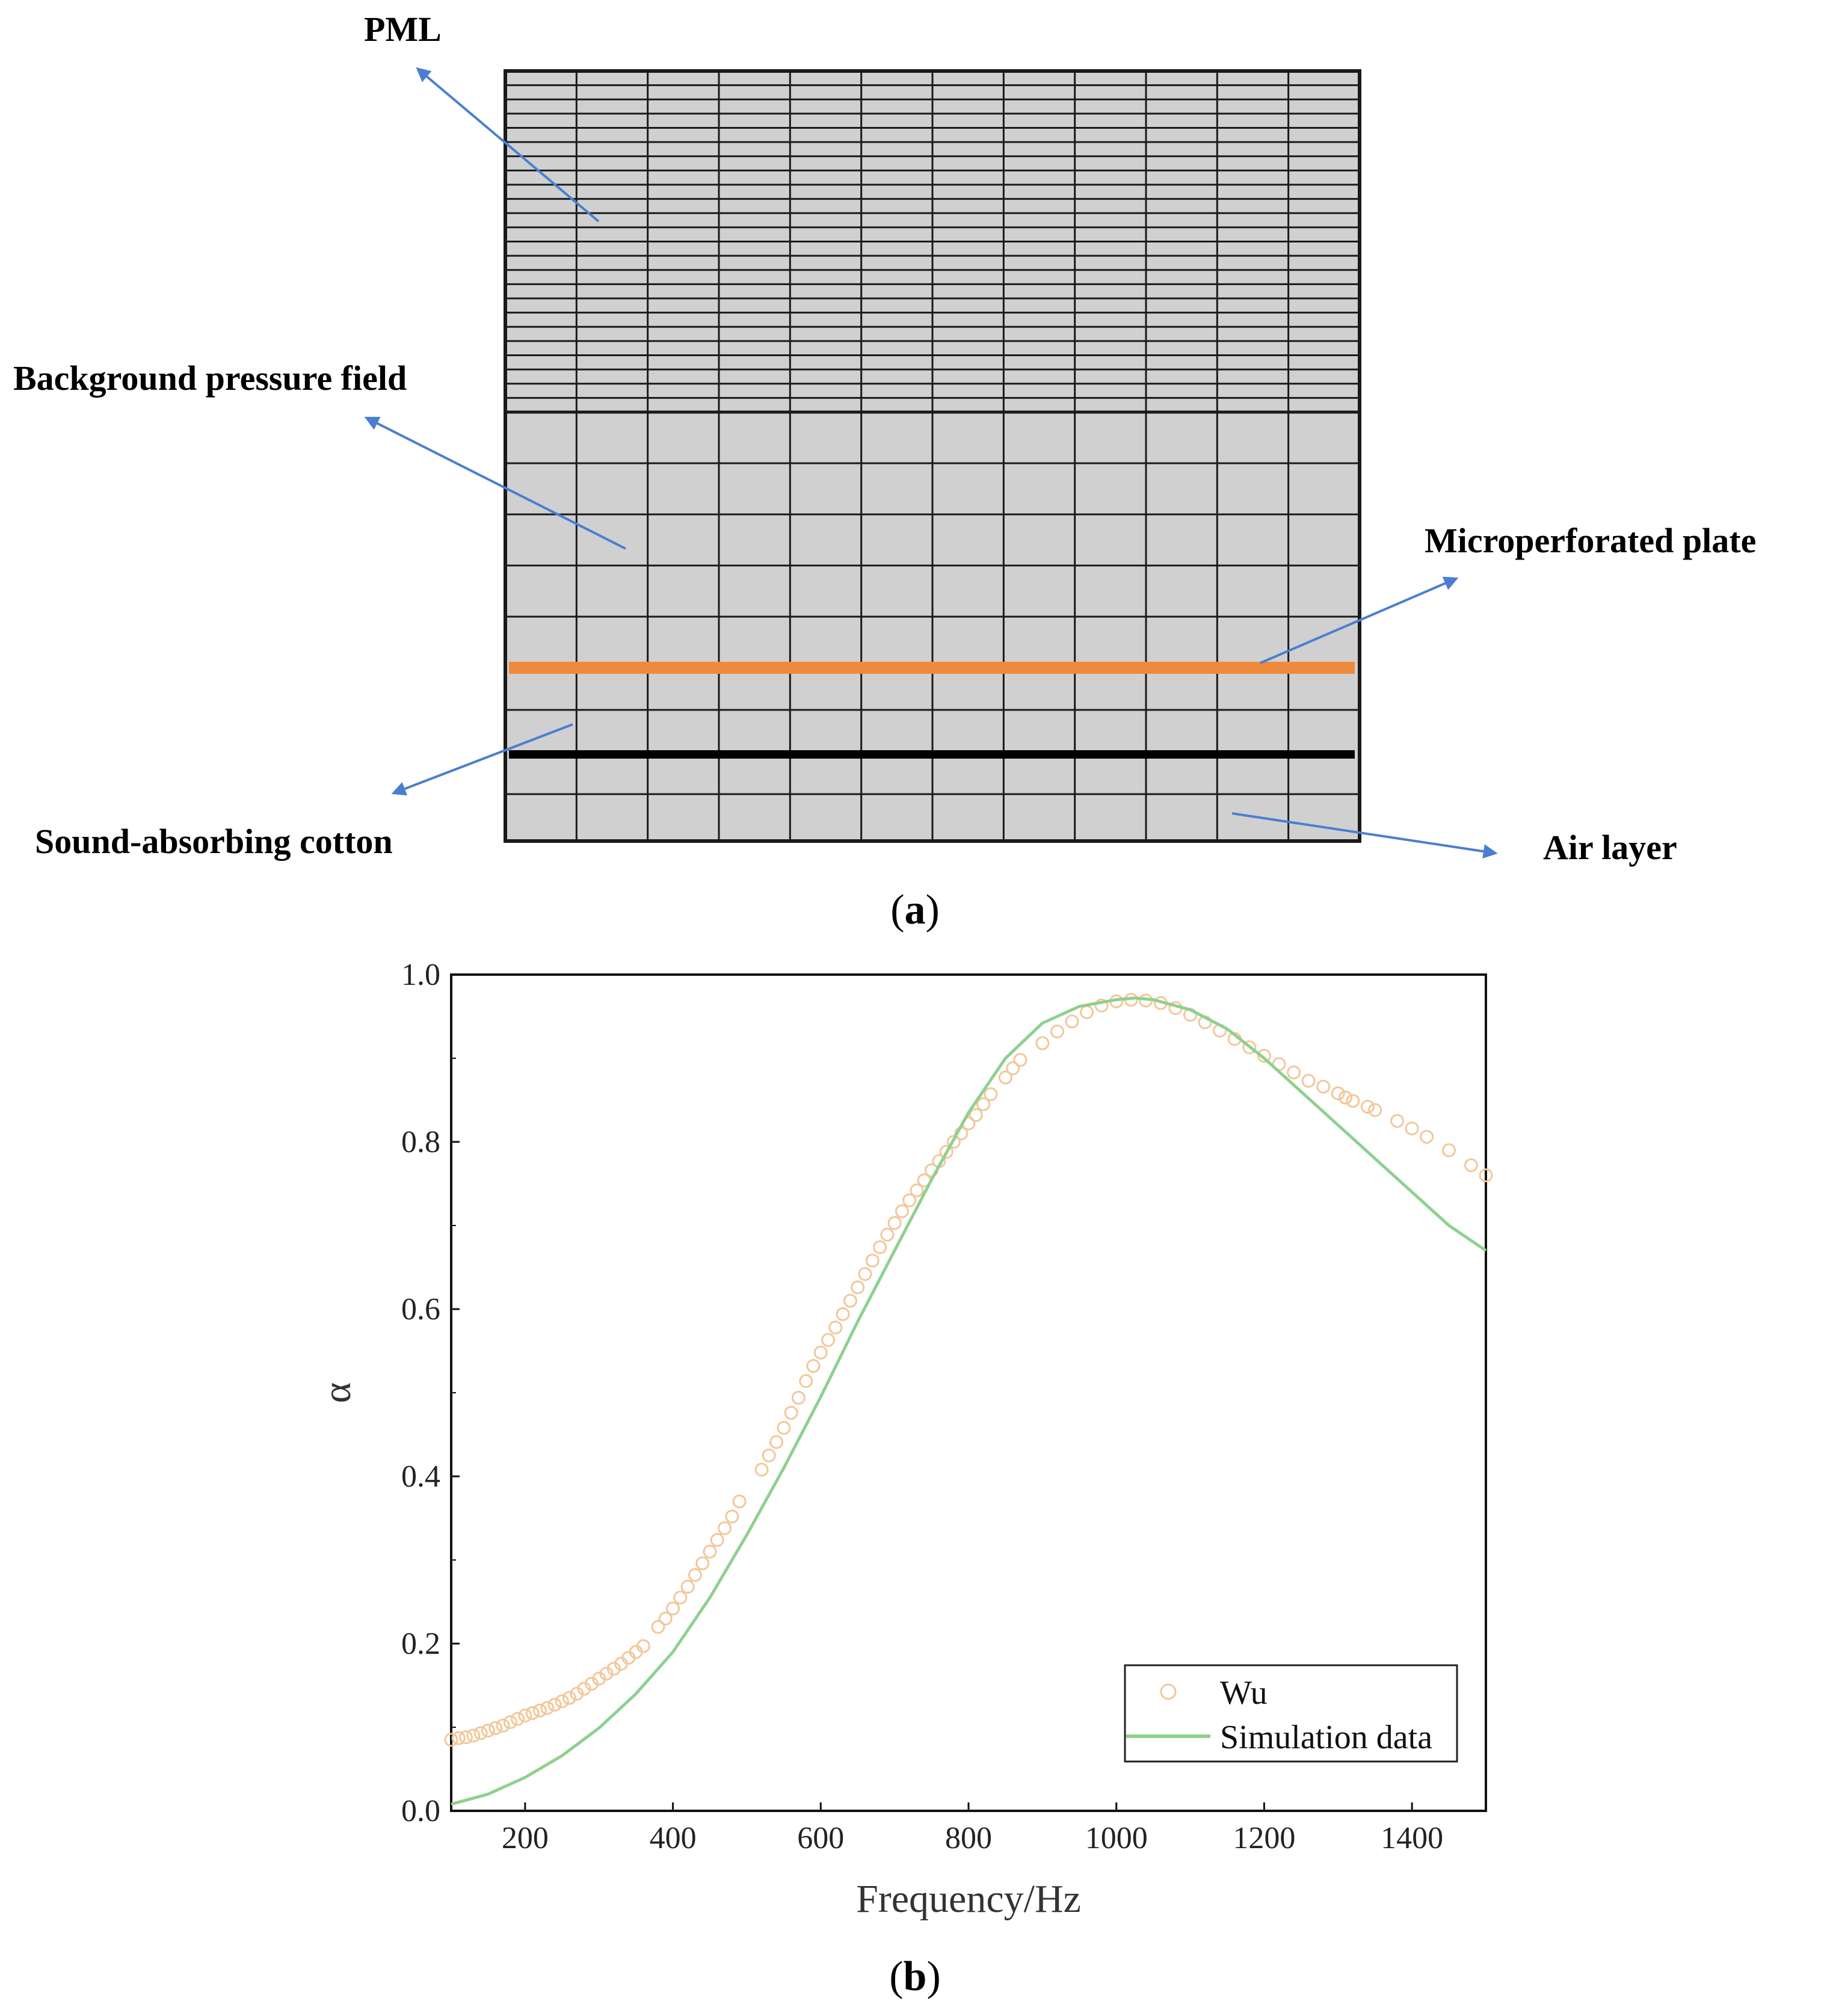 The image size is (1830, 2016). What do you see at coordinates (1359, 620) in the screenshot?
I see `plate-arrow` at bounding box center [1359, 620].